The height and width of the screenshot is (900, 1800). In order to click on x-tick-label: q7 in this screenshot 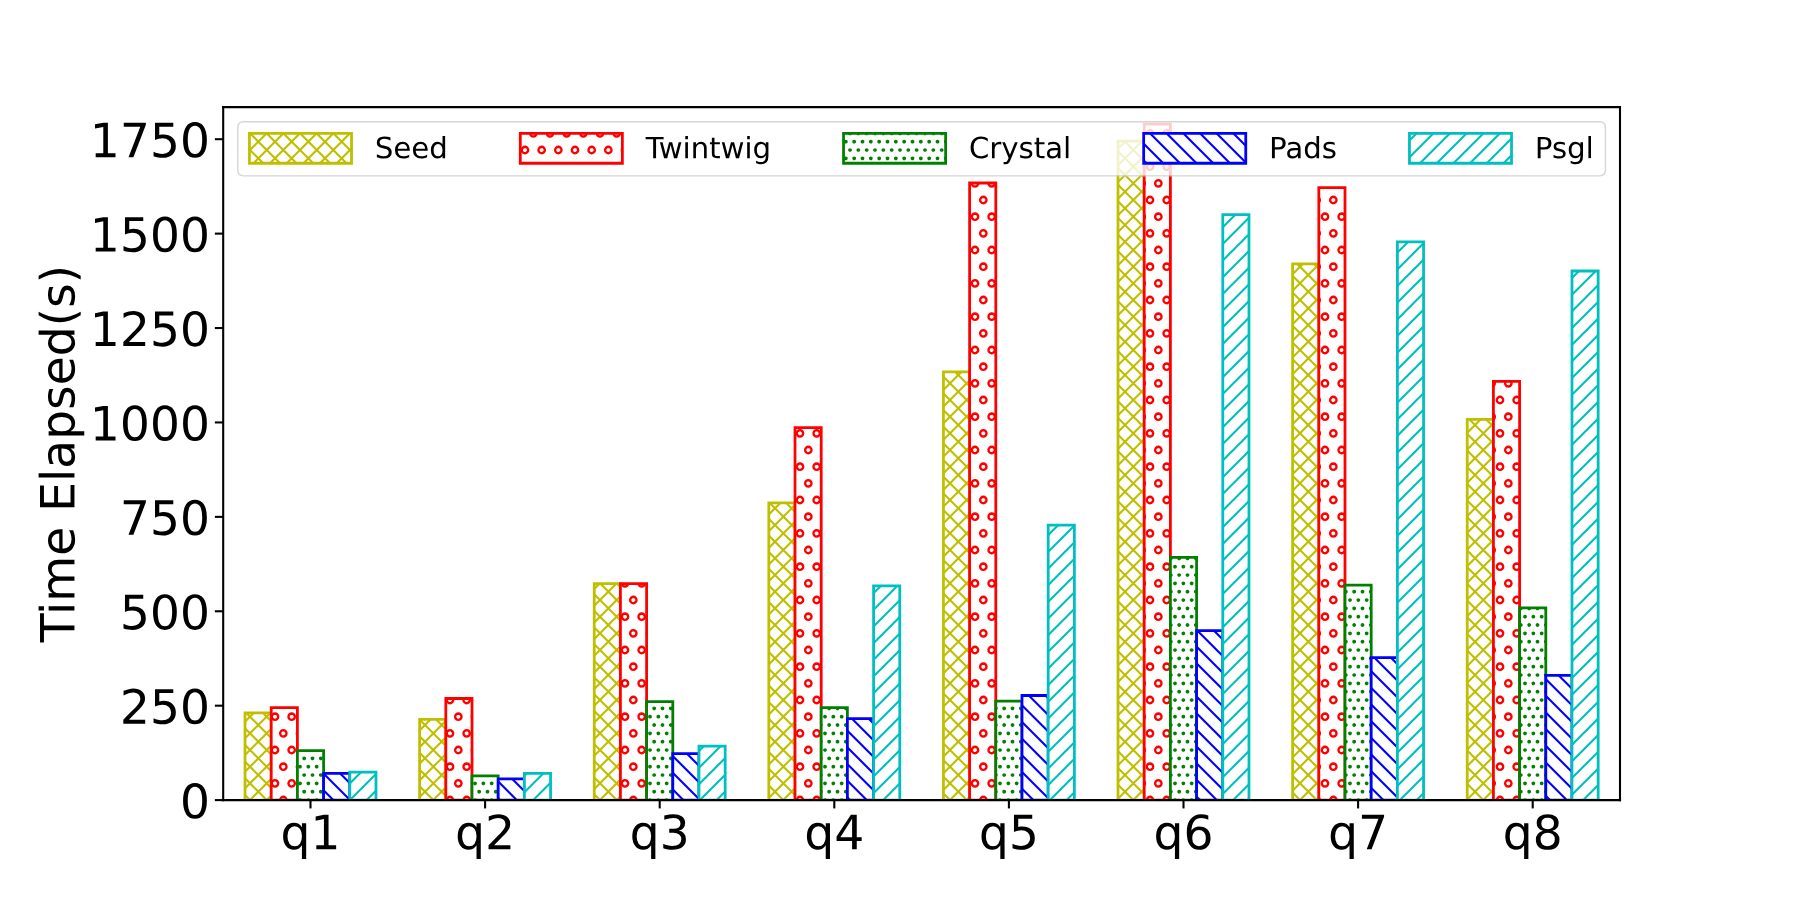, I will do `click(1357, 836)`.